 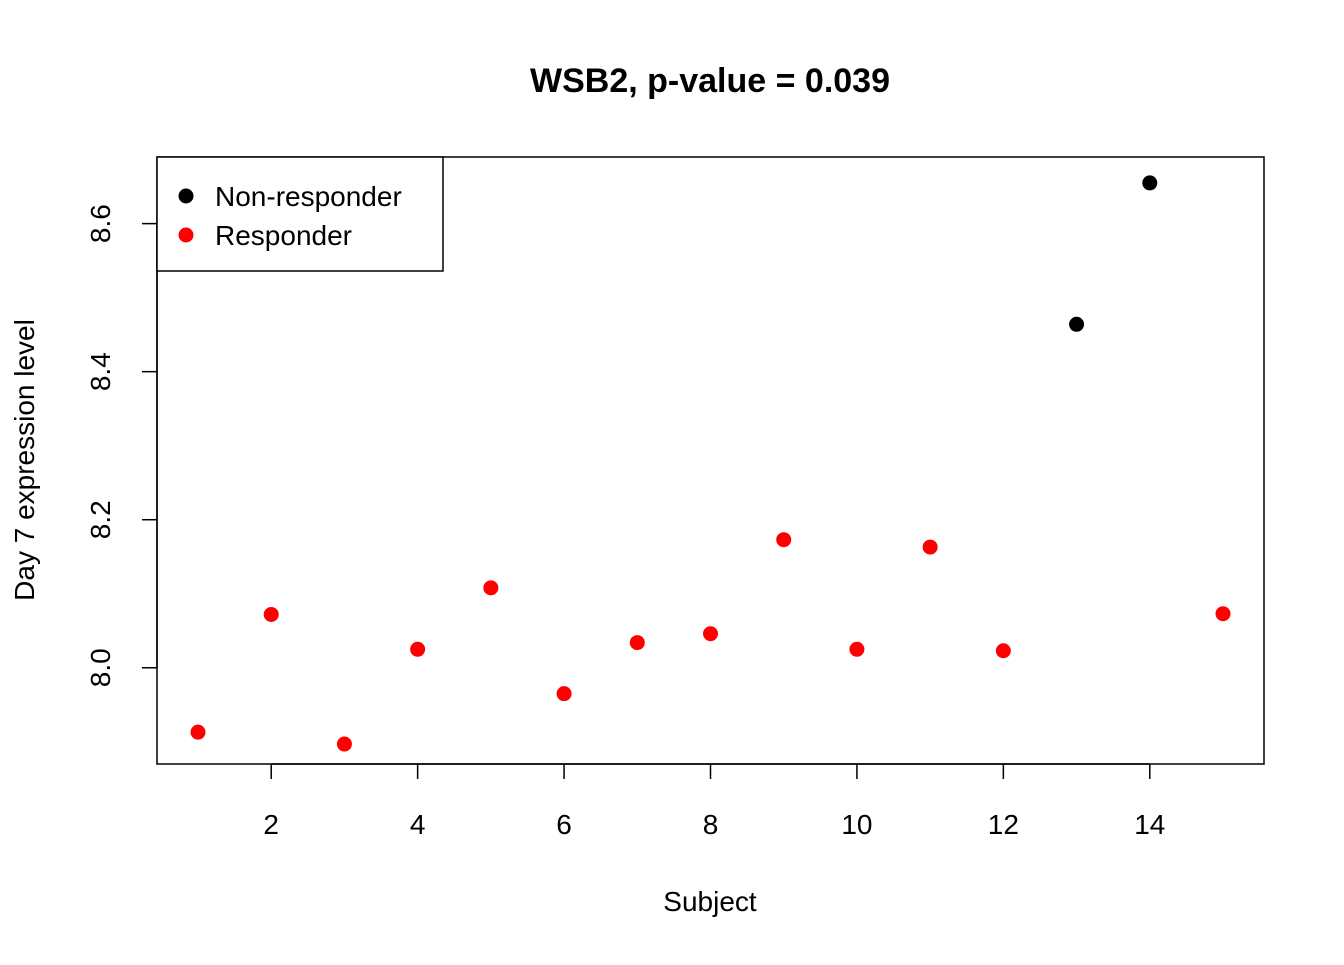 What do you see at coordinates (24, 460) in the screenshot?
I see `y-axis-label: Day 7 expression level` at bounding box center [24, 460].